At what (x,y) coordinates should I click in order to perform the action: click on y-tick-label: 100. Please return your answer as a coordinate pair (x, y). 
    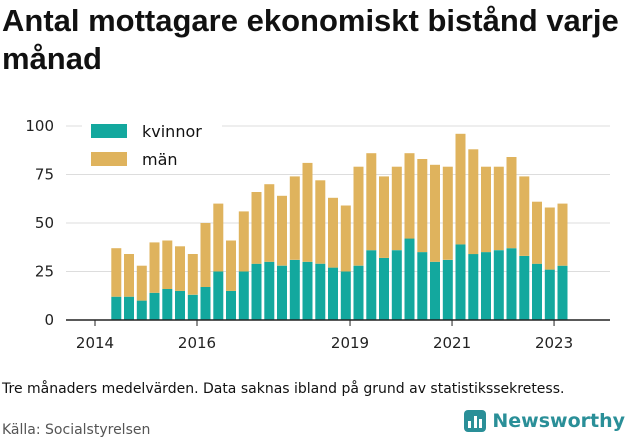
    Looking at the image, I should click on (39, 126).